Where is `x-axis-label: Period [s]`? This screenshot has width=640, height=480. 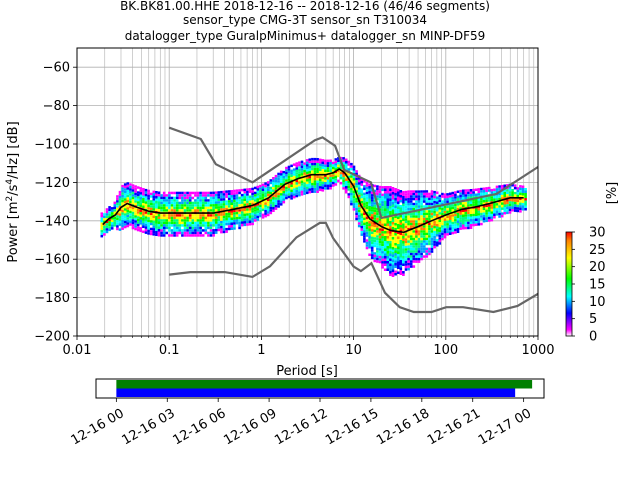
x-axis-label: Period [s] is located at coordinates (307, 371).